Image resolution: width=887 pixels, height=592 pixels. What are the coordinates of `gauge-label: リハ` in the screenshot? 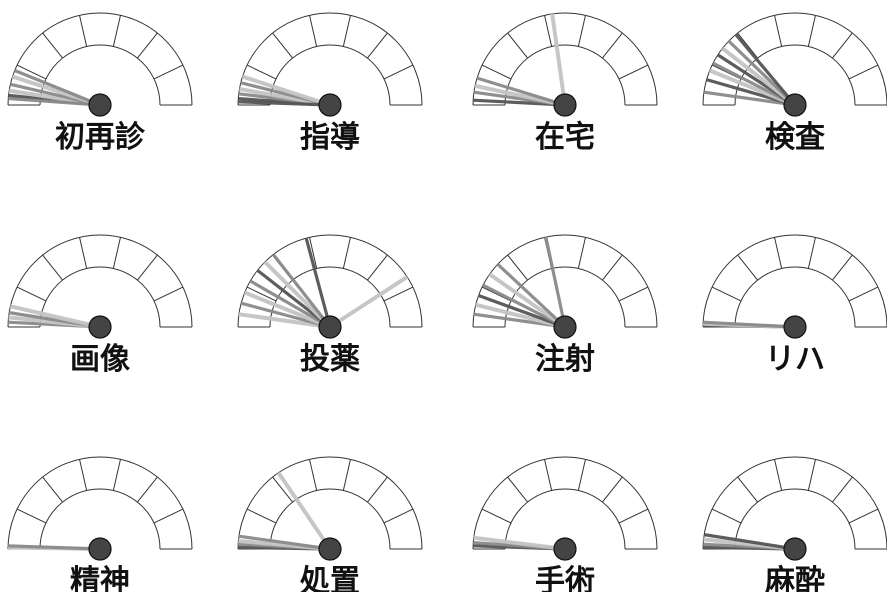 It's located at (795, 359).